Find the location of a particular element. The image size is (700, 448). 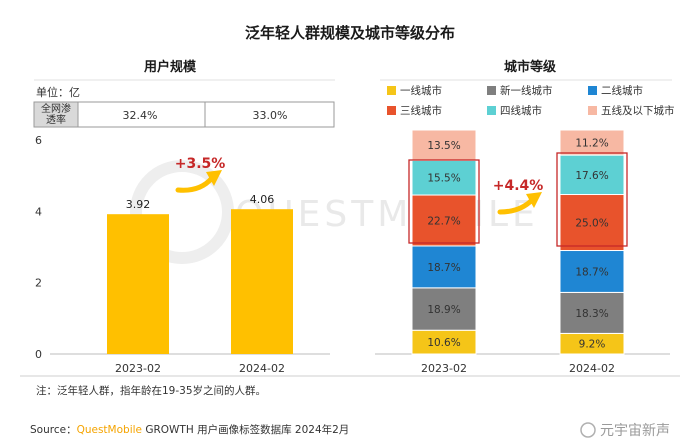

source-rest: GROWTH 用户画像标签数据库 2024年2月 is located at coordinates (245, 429).